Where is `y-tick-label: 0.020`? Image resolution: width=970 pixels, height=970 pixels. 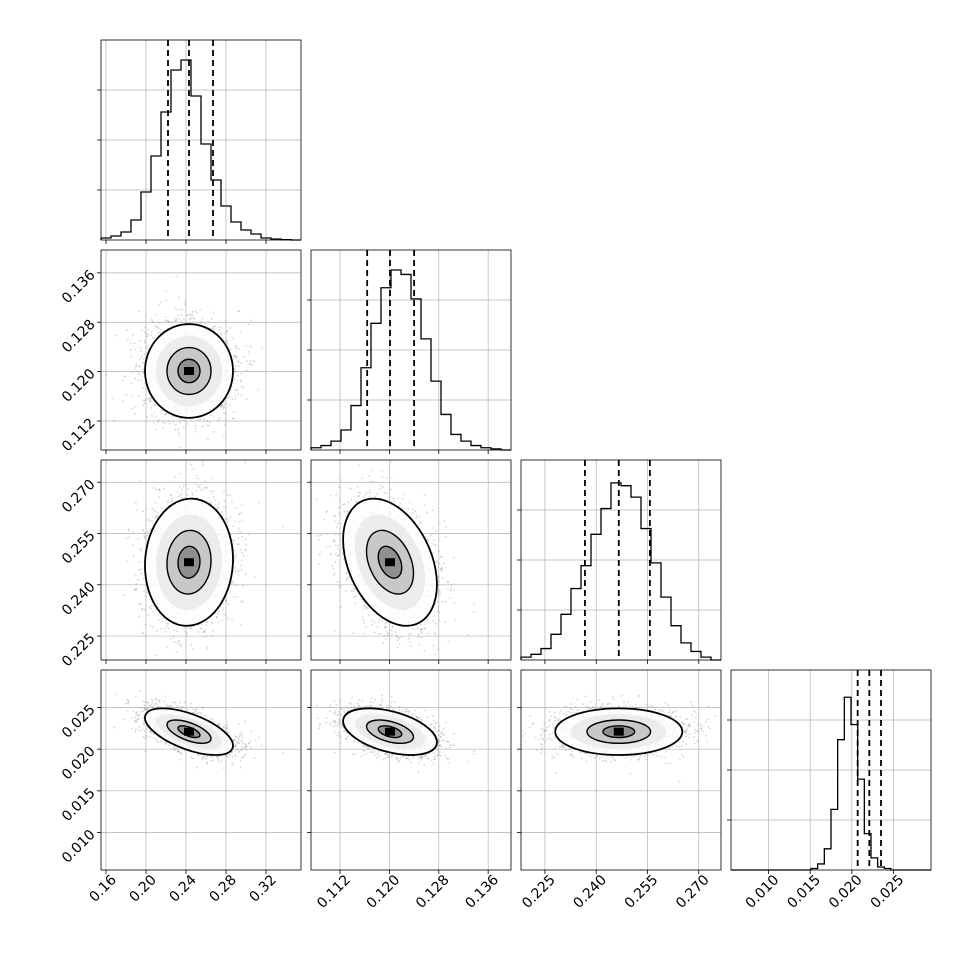 y-tick-label: 0.020 is located at coordinates (79, 764).